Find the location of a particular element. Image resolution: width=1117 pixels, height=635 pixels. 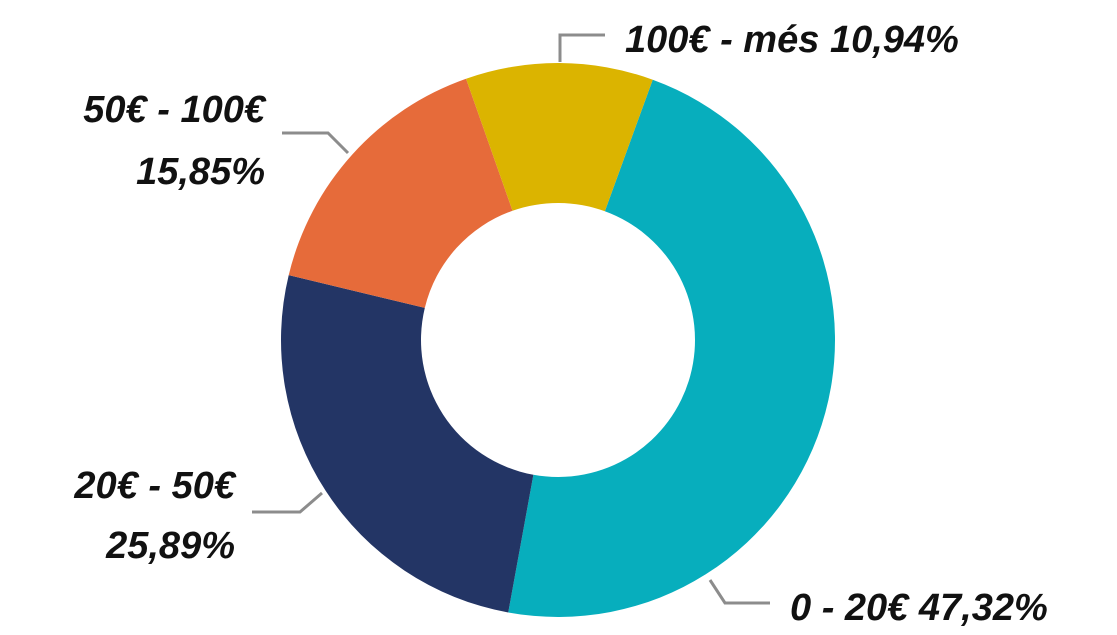

slice-label: 0 - 20€ 47,32% is located at coordinates (919, 608).